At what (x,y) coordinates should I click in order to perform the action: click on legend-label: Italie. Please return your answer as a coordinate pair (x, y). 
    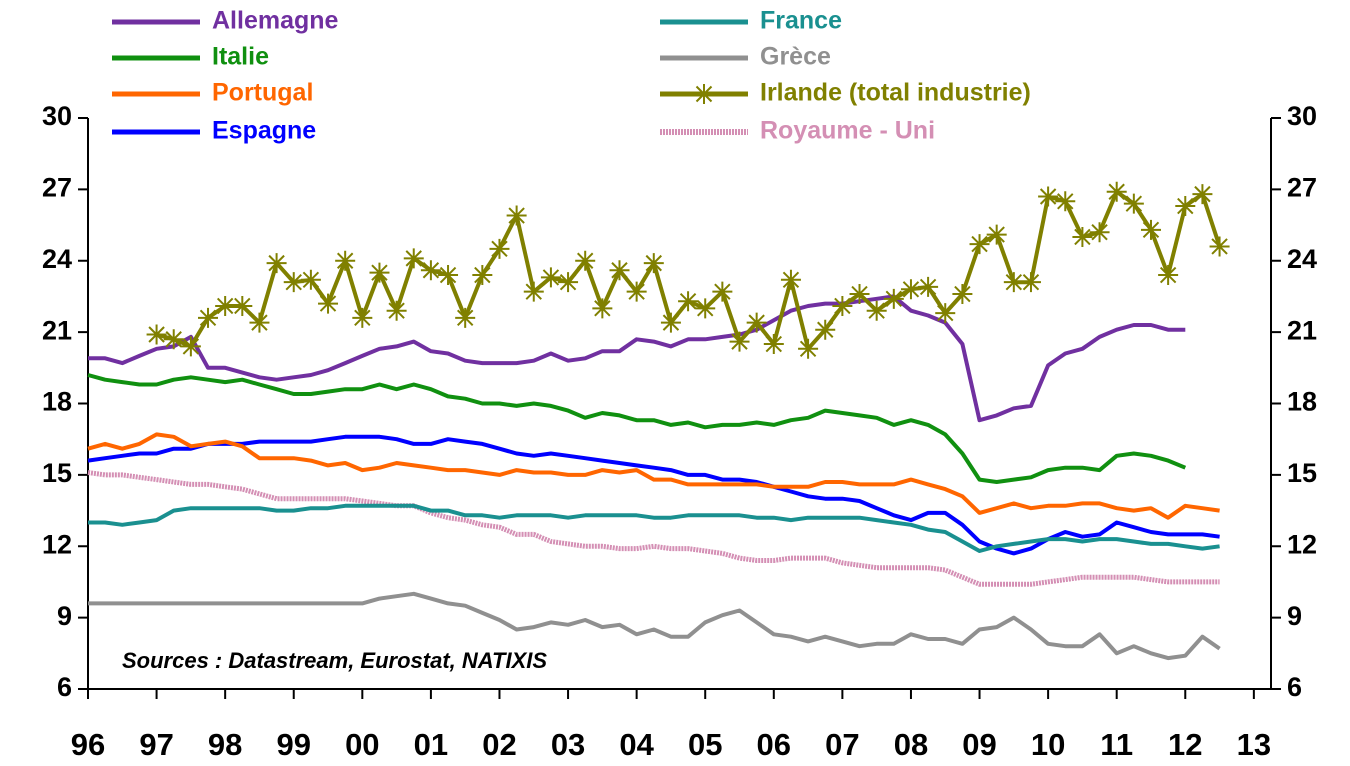
    Looking at the image, I should click on (240, 57).